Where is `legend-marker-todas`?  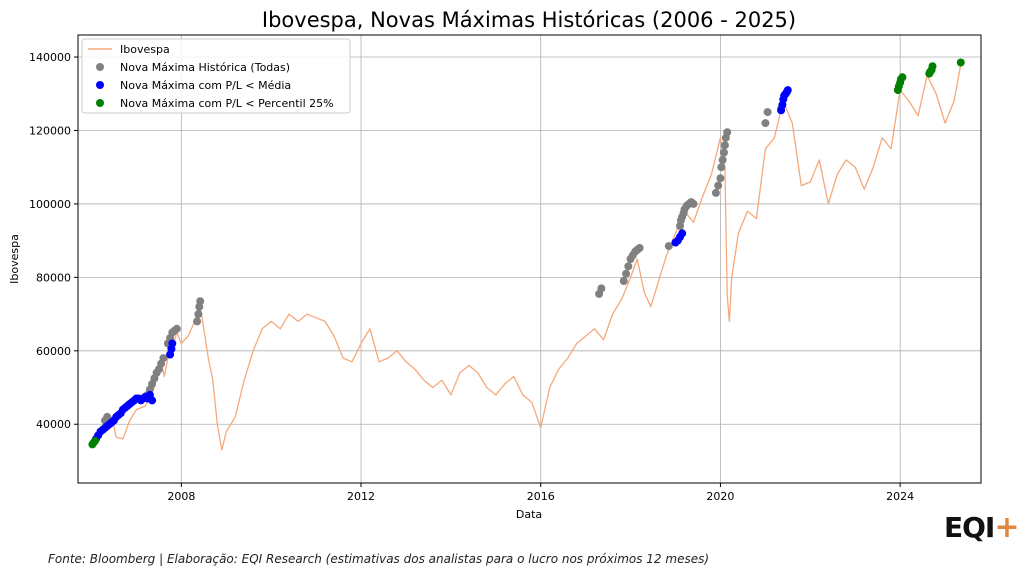
legend-marker-todas is located at coordinates (100, 67).